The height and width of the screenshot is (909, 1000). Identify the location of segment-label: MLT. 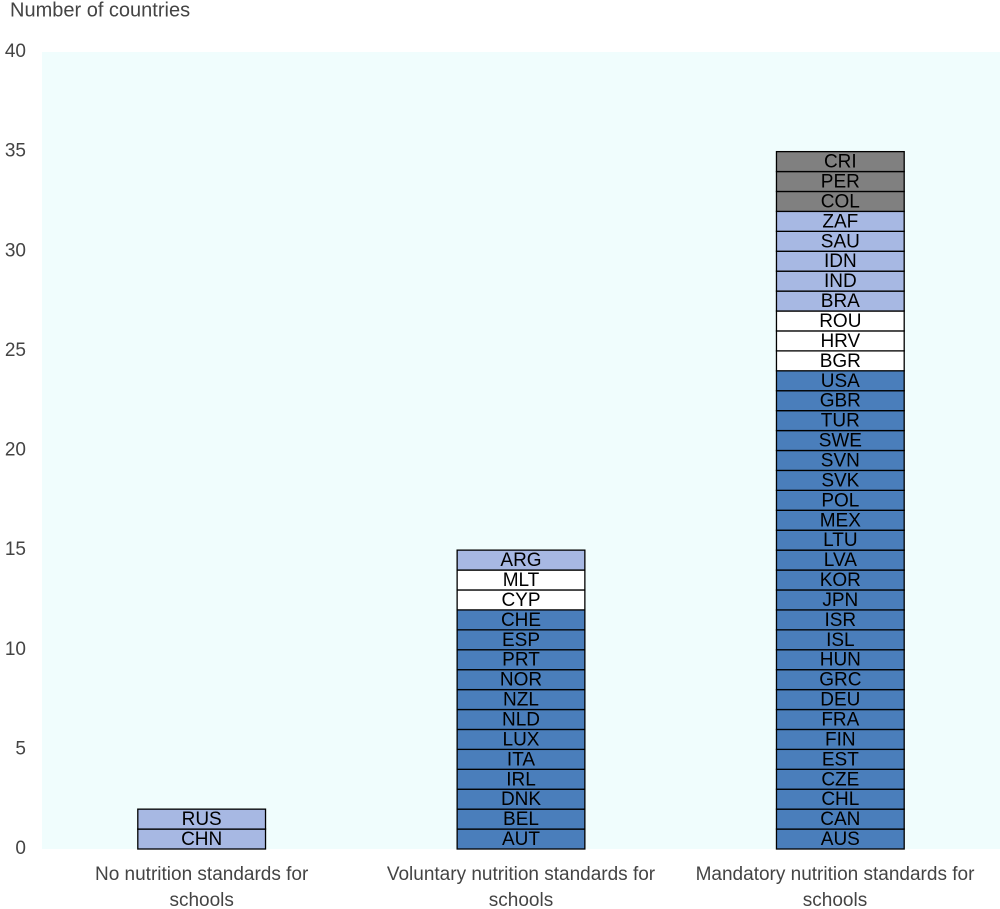
(521, 580).